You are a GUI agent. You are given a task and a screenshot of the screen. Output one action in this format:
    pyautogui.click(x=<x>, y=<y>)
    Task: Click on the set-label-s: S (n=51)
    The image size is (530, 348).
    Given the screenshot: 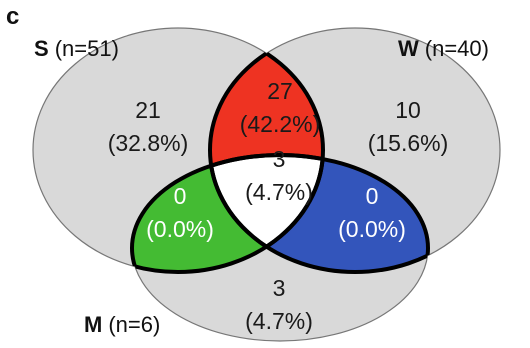 What is the action you would take?
    pyautogui.click(x=76, y=48)
    